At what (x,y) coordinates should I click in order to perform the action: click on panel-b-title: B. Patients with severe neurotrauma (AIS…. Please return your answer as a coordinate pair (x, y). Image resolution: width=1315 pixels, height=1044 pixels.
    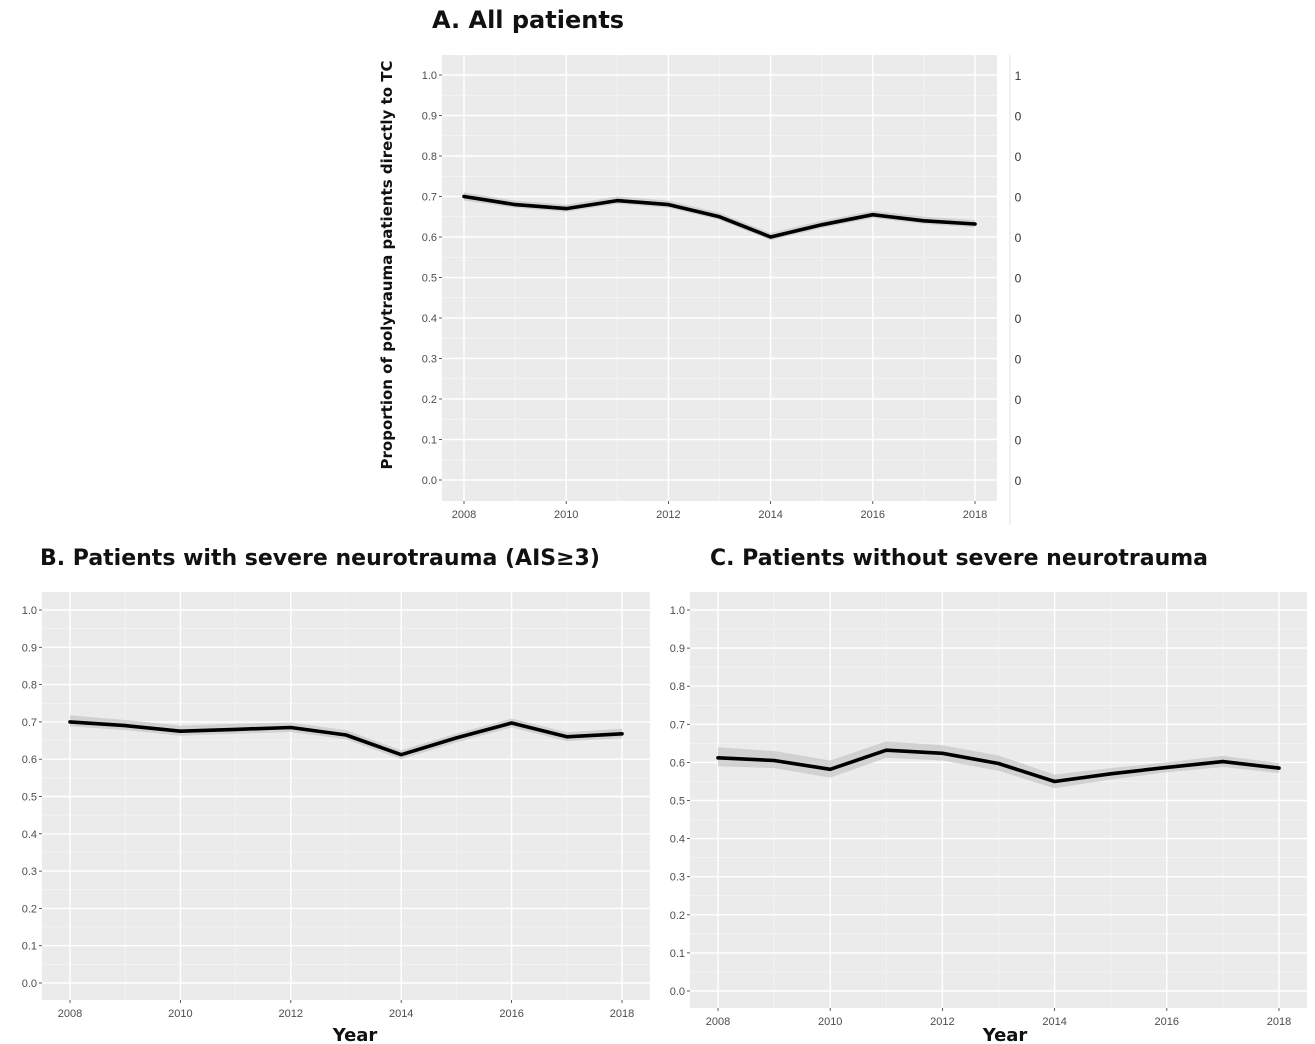
    Looking at the image, I should click on (320, 558).